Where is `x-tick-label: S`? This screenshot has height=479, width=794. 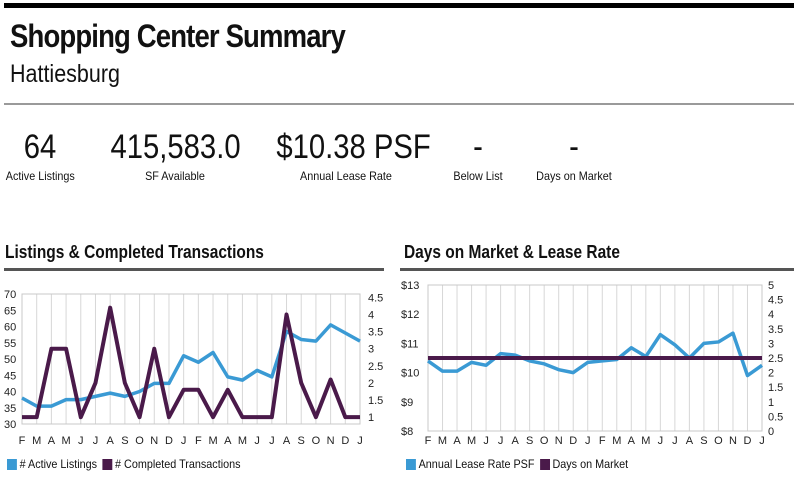 x-tick-label: S is located at coordinates (529, 441).